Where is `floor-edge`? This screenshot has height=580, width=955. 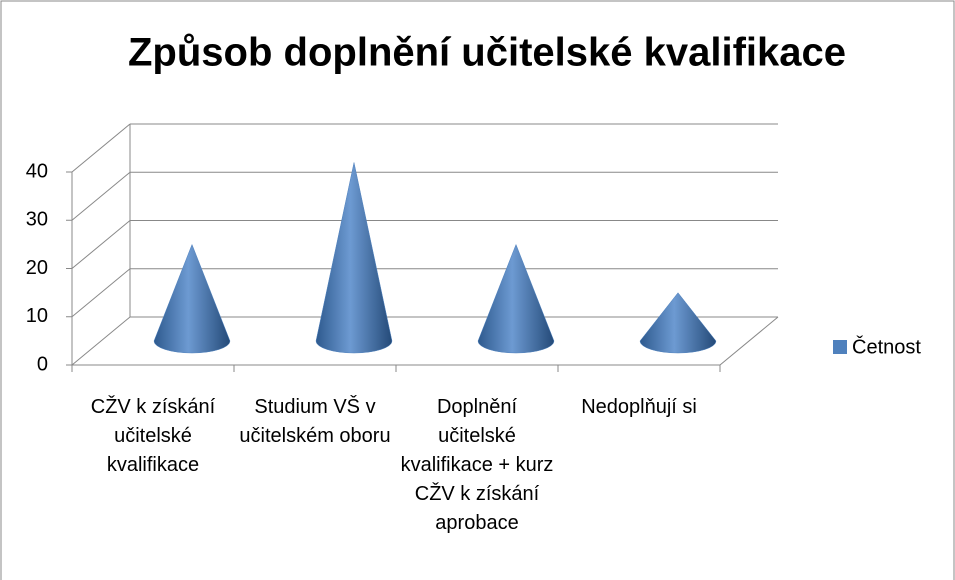 floor-edge is located at coordinates (749, 341).